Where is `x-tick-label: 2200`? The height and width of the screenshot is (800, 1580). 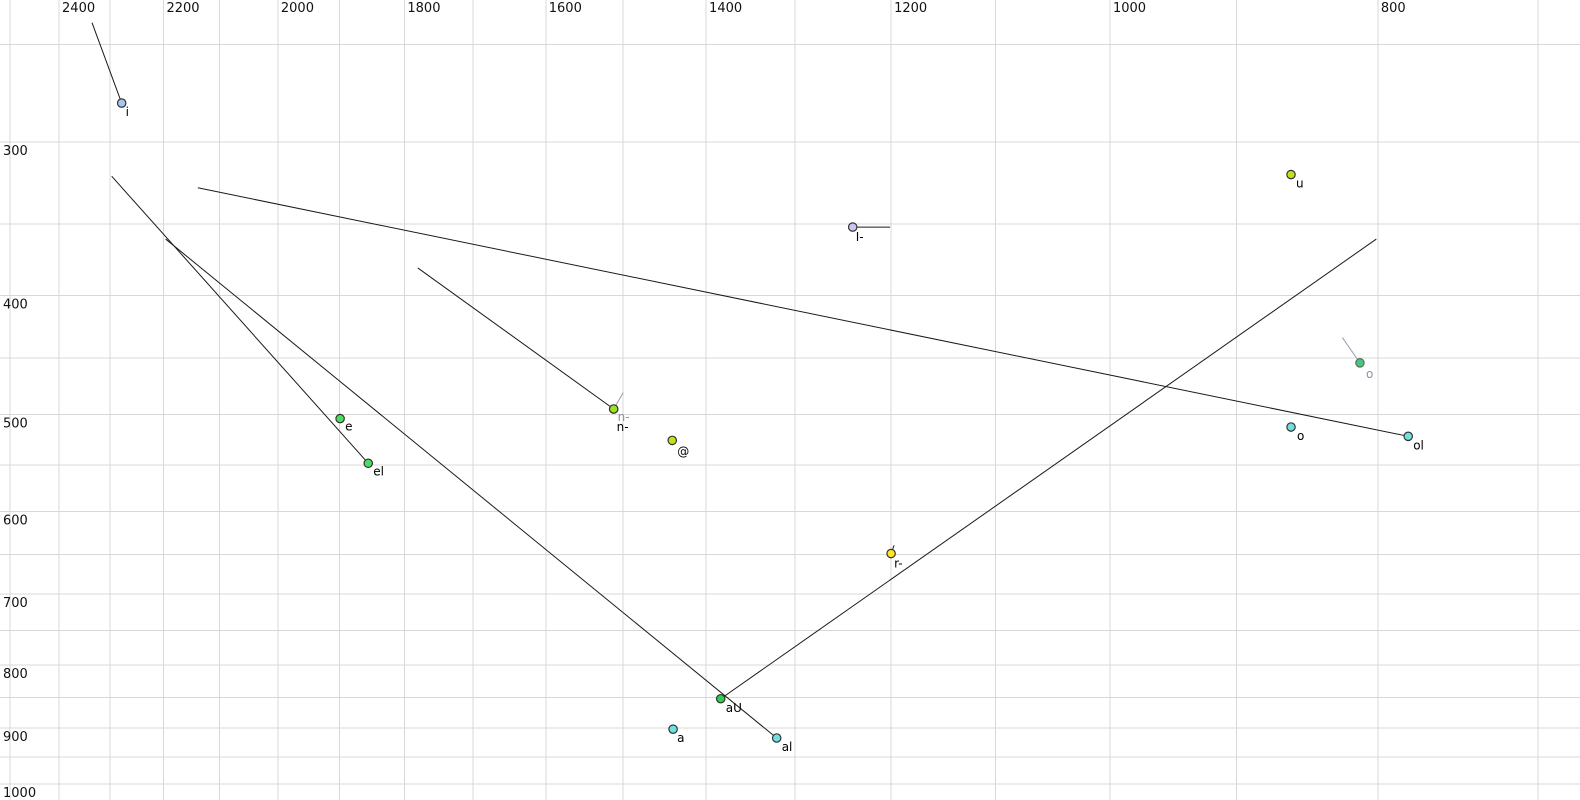
x-tick-label: 2200 is located at coordinates (182, 8).